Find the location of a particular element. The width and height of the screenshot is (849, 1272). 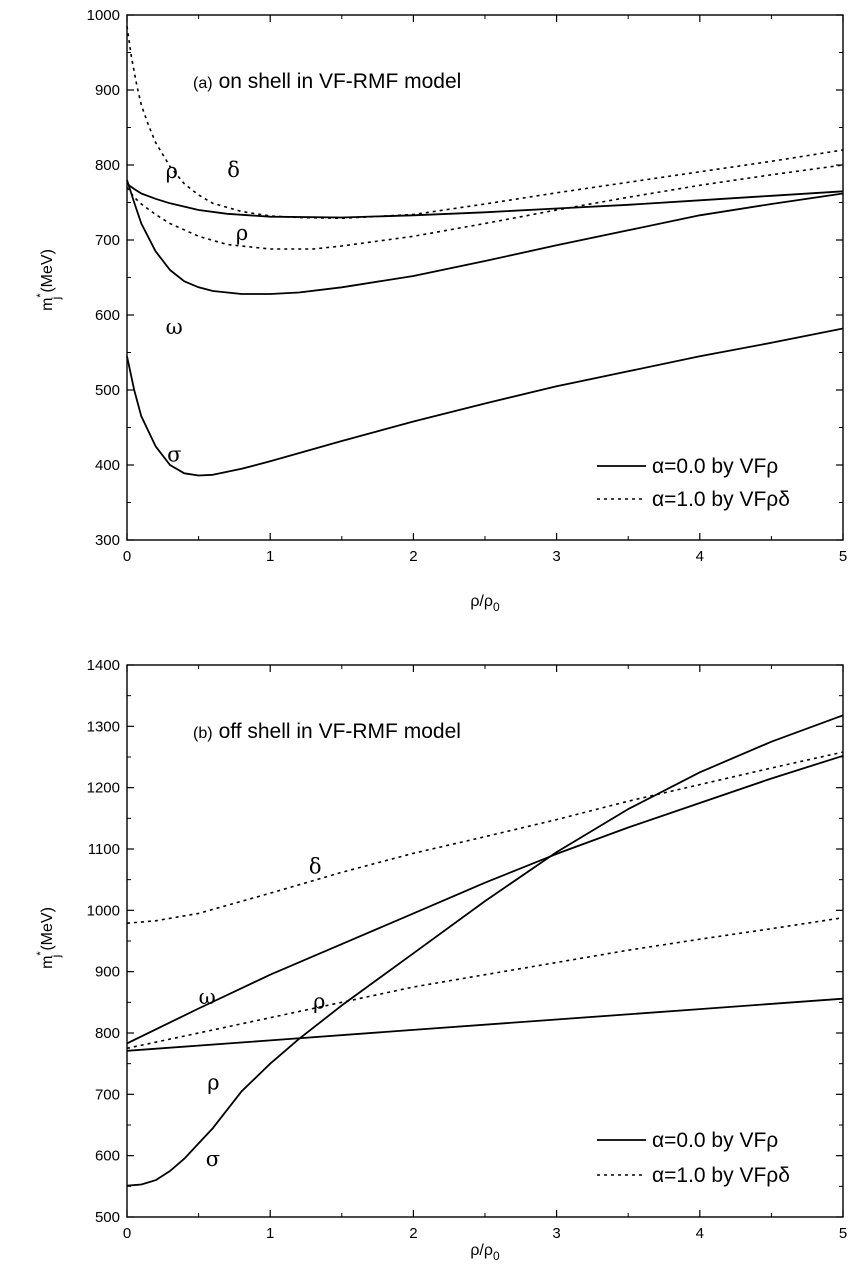

panel-annotation-text: on shell in VF-RMF model is located at coordinates (340, 81).